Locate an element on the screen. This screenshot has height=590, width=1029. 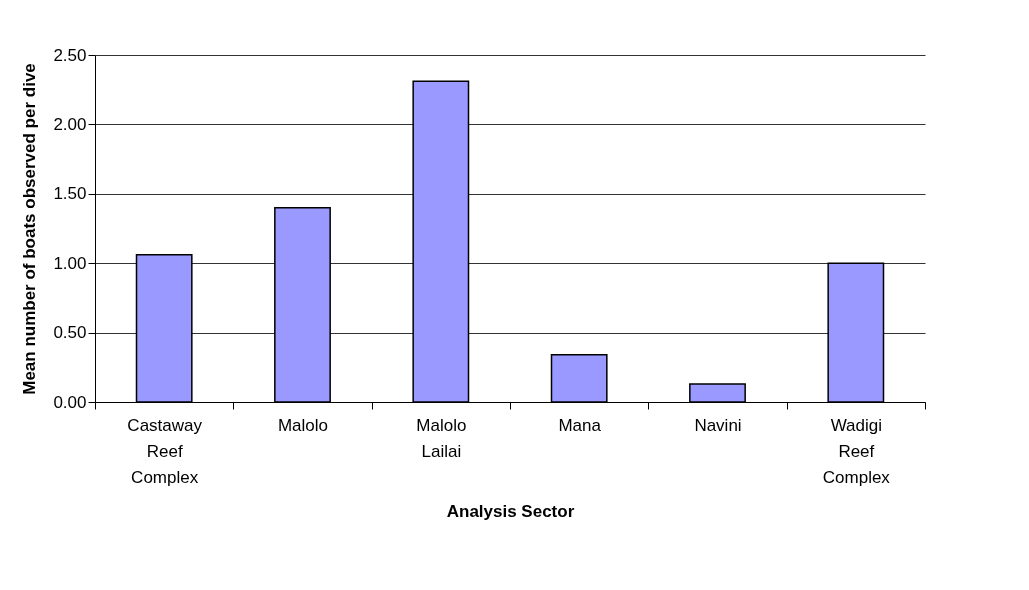
y-tick-label: 1.50 is located at coordinates (70, 194).